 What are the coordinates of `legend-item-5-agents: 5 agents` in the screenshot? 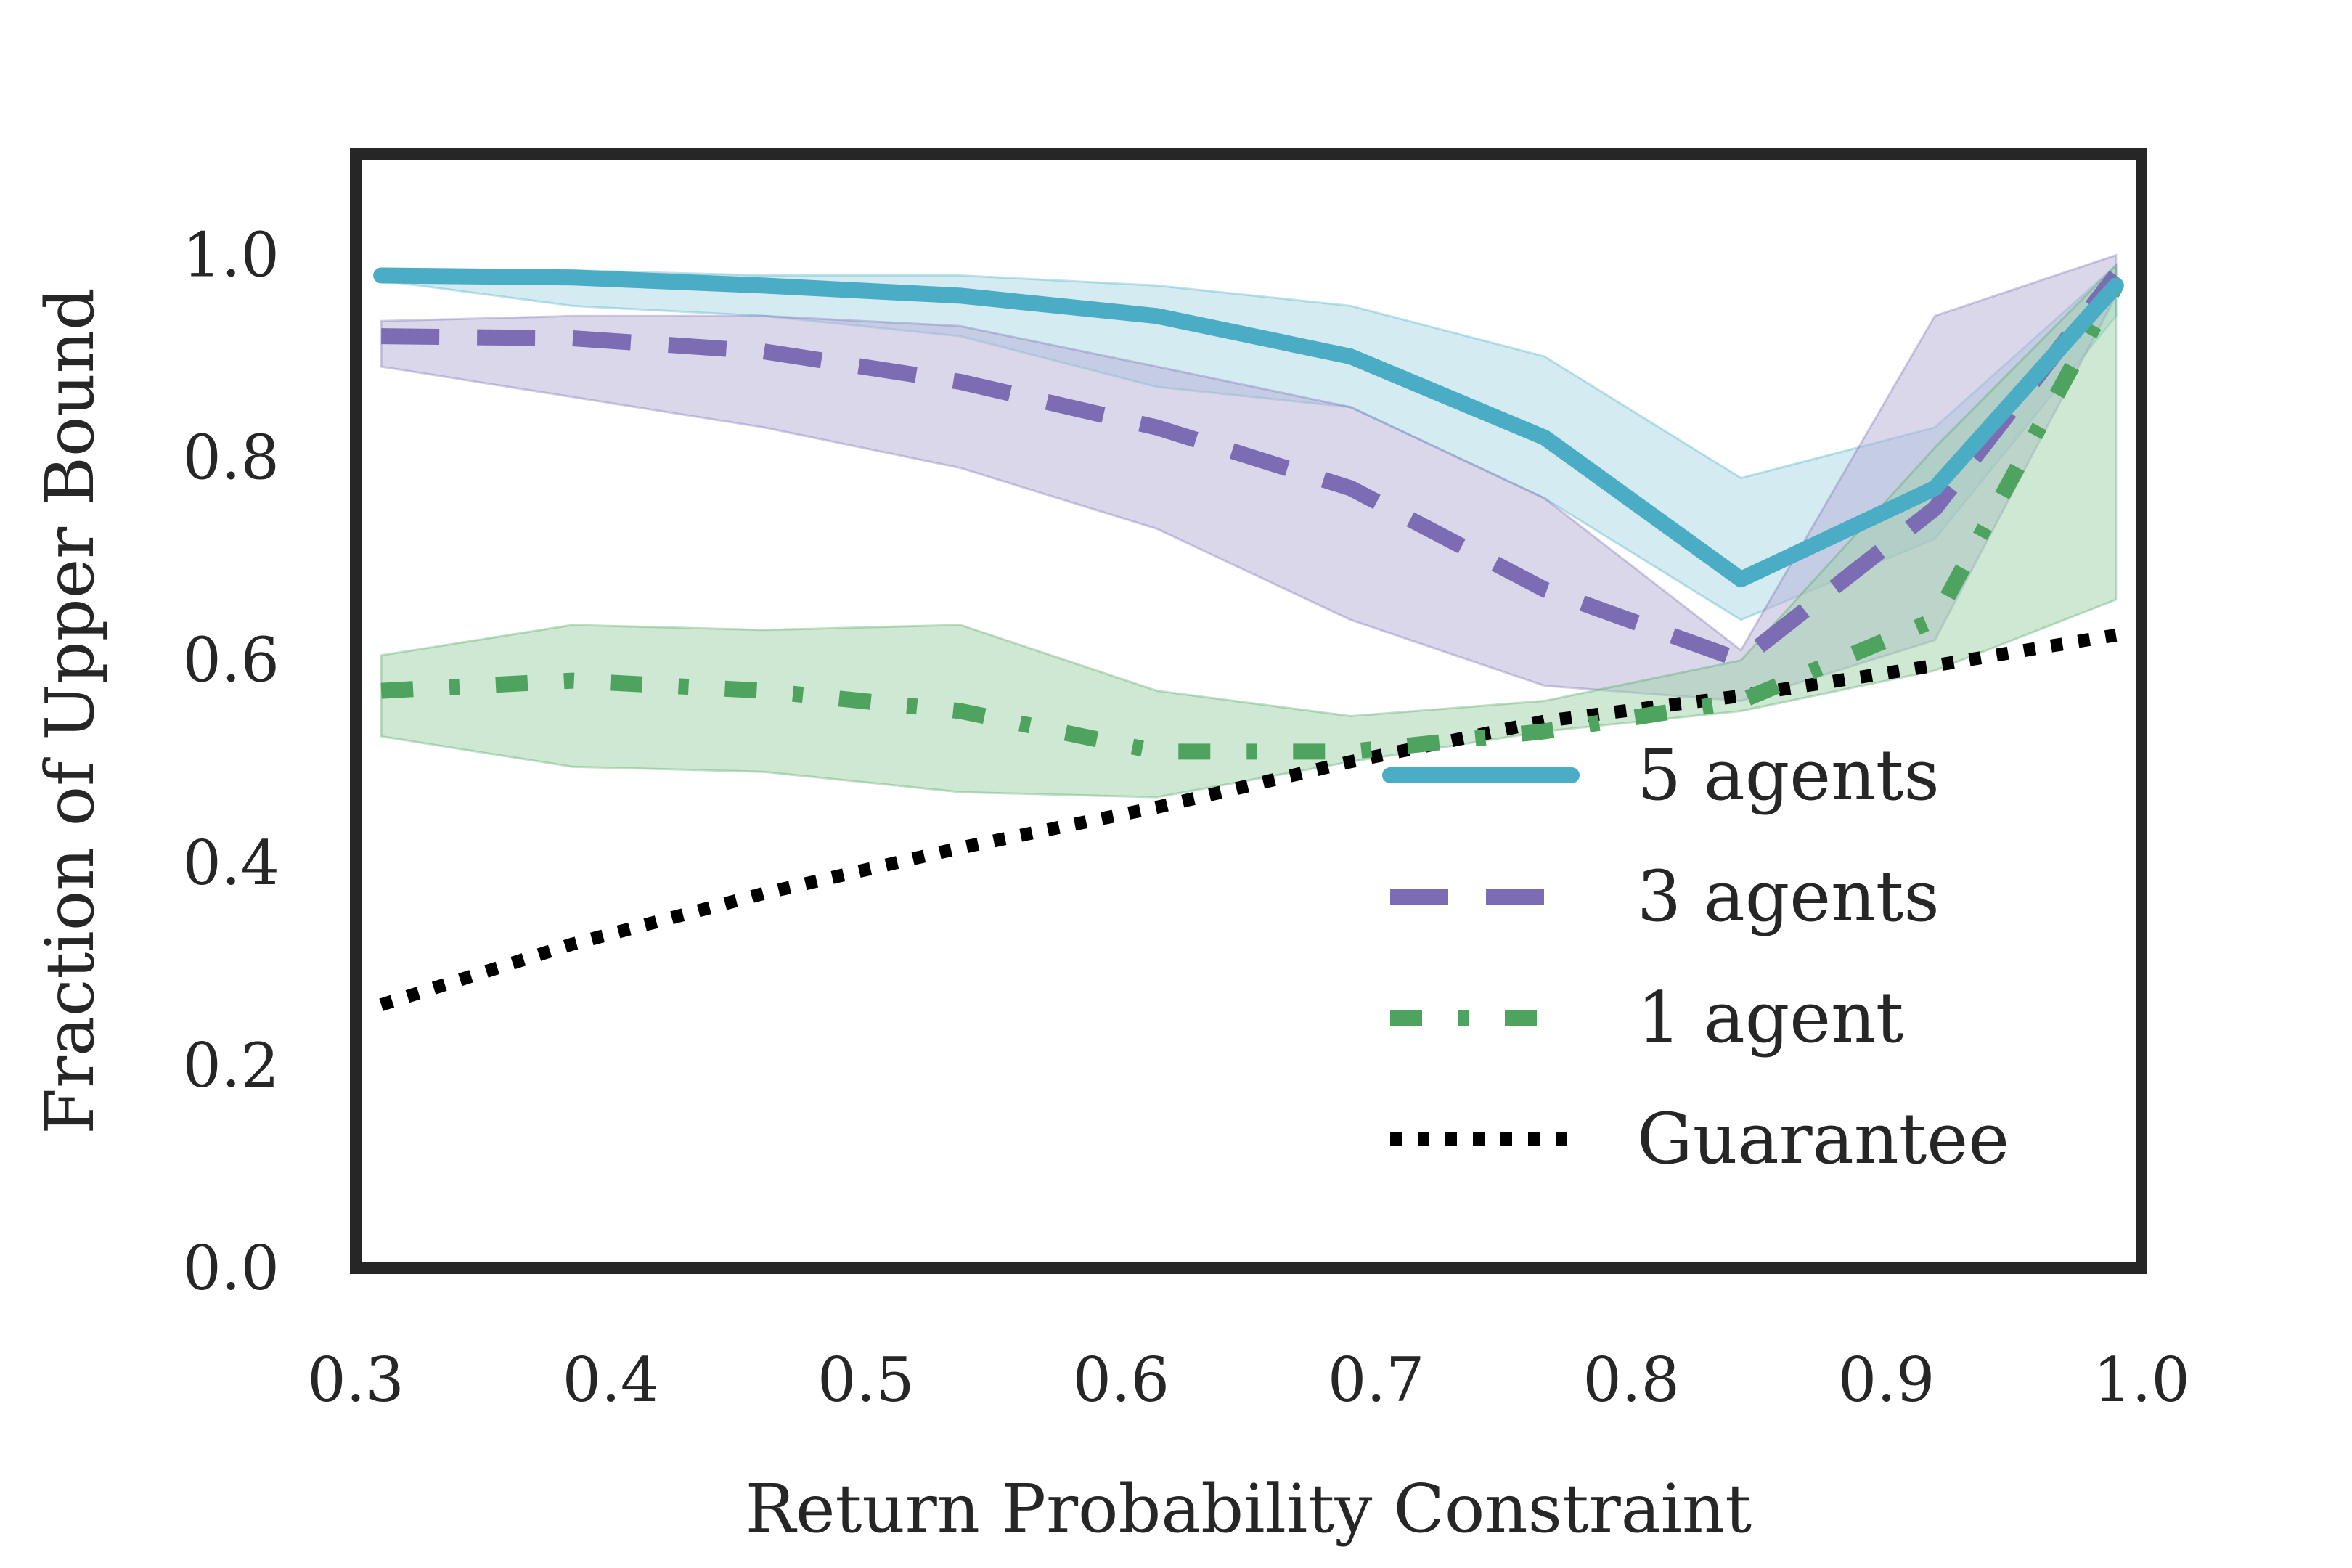 It's located at (1661, 775).